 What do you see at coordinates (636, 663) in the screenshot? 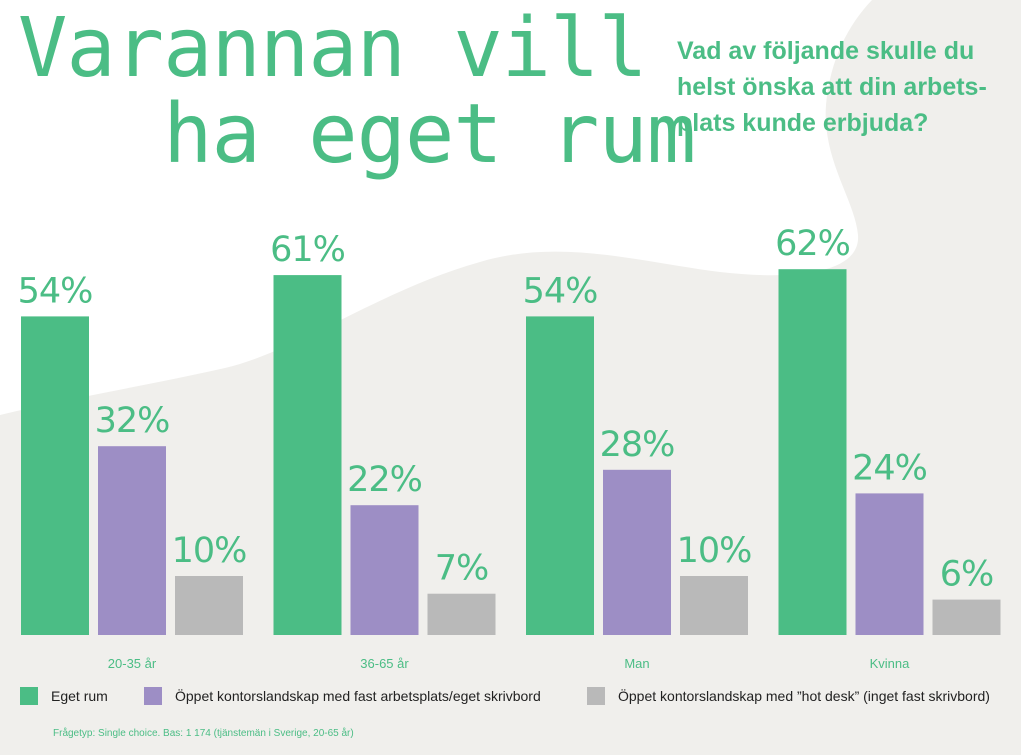
I see `category-label-3: Man` at bounding box center [636, 663].